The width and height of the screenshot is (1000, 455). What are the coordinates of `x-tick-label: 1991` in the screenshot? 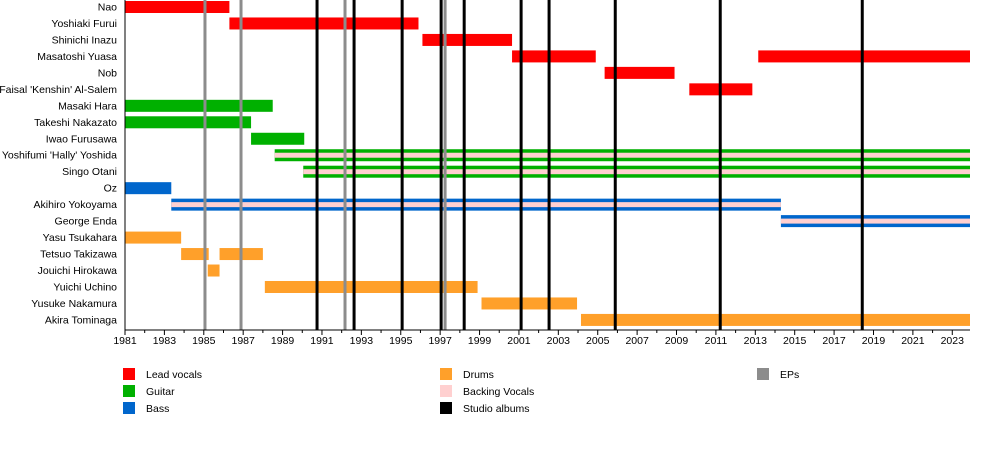 It's located at (322, 341).